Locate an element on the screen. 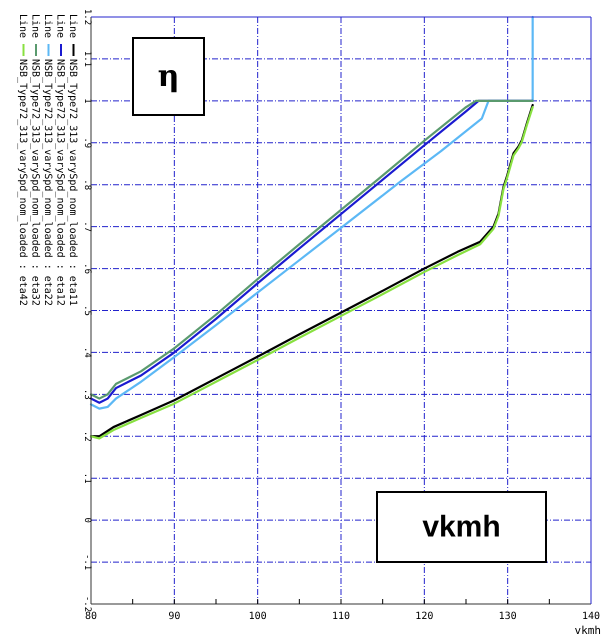 Image resolution: width=605 pixels, height=637 pixels. x-tick-label: 100 is located at coordinates (257, 616).